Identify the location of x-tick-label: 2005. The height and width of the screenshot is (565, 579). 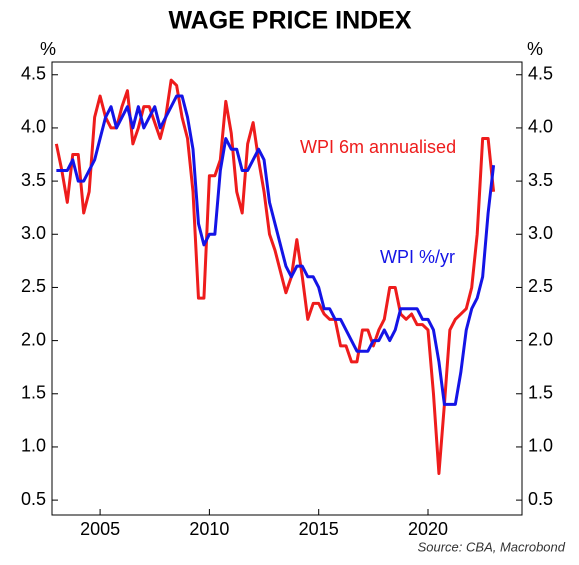
(100, 529).